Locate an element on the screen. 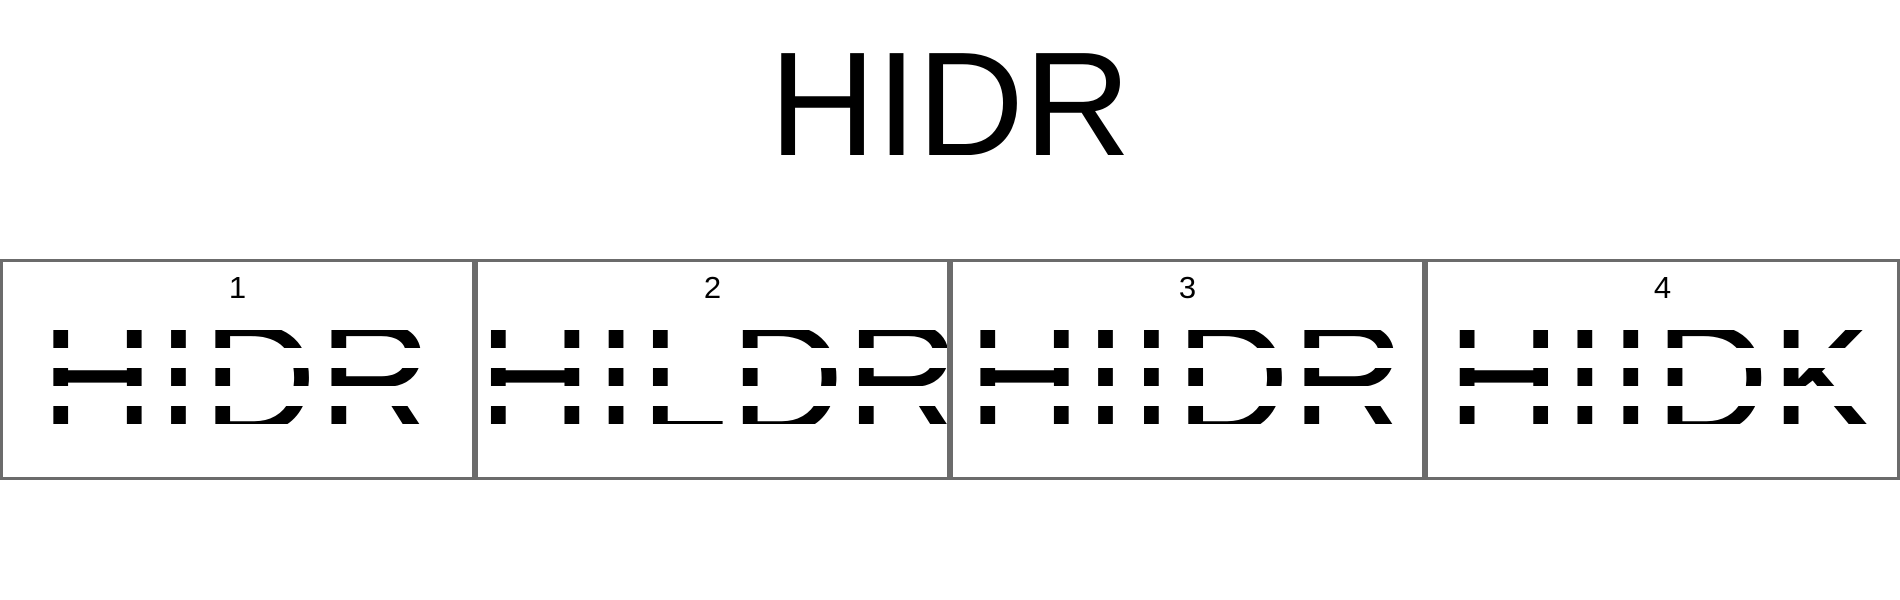  panel-number: 1 is located at coordinates (237, 287).